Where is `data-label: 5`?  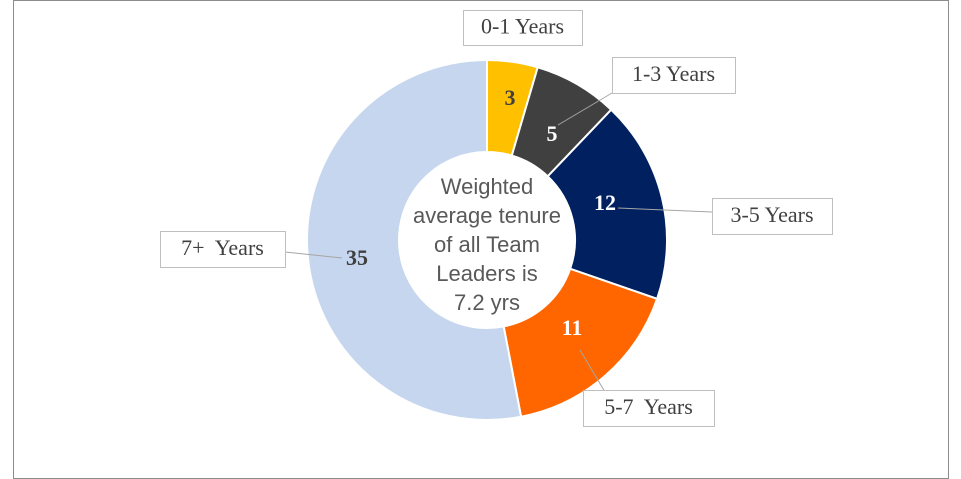
data-label: 5 is located at coordinates (552, 133).